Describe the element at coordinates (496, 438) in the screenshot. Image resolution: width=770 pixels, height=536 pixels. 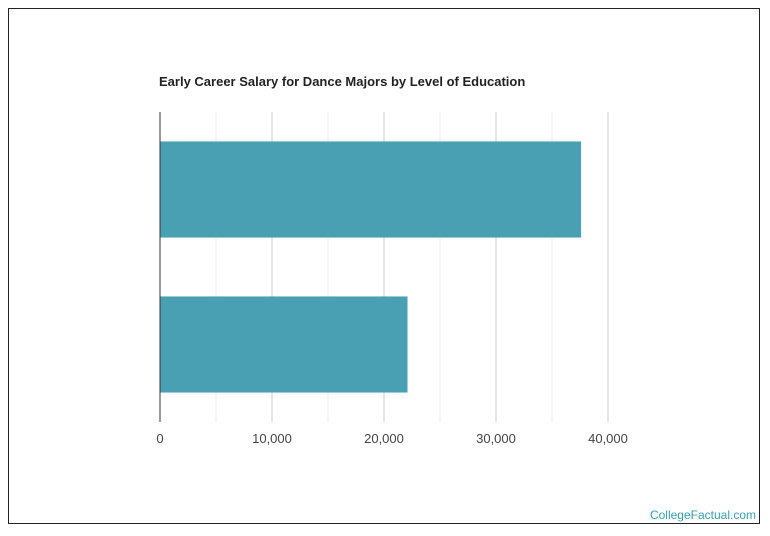
I see `x-tick-label: 30,000` at that location.